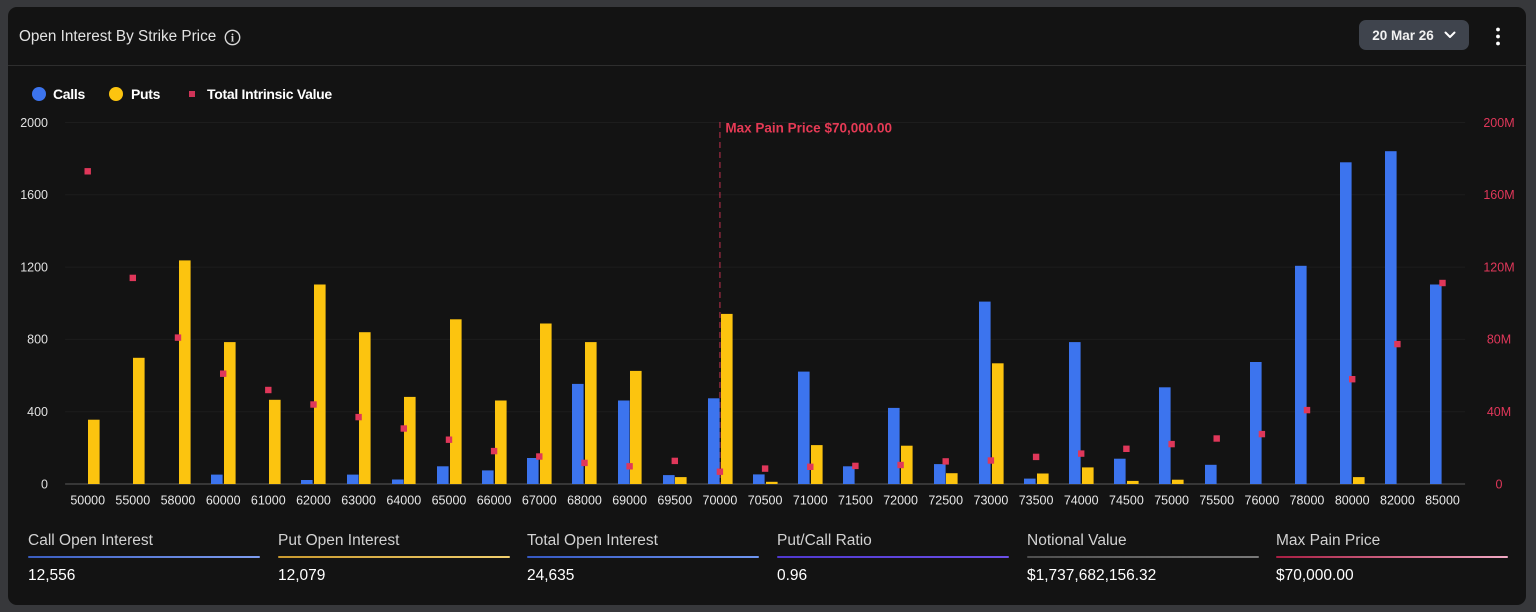  What do you see at coordinates (87, 501) in the screenshot?
I see `svg-text: 50000` at bounding box center [87, 501].